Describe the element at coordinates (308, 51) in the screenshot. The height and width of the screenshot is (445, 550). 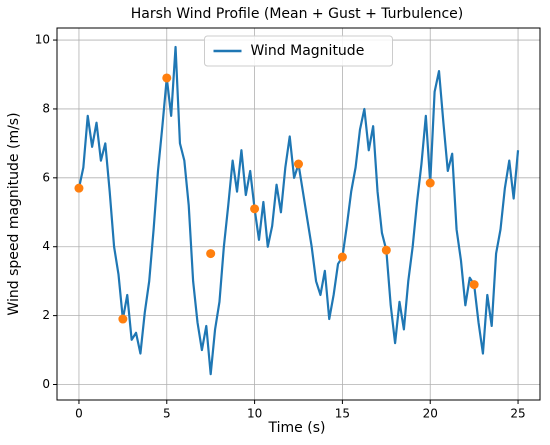
I see `legend-label: Wind Magnitude` at that location.